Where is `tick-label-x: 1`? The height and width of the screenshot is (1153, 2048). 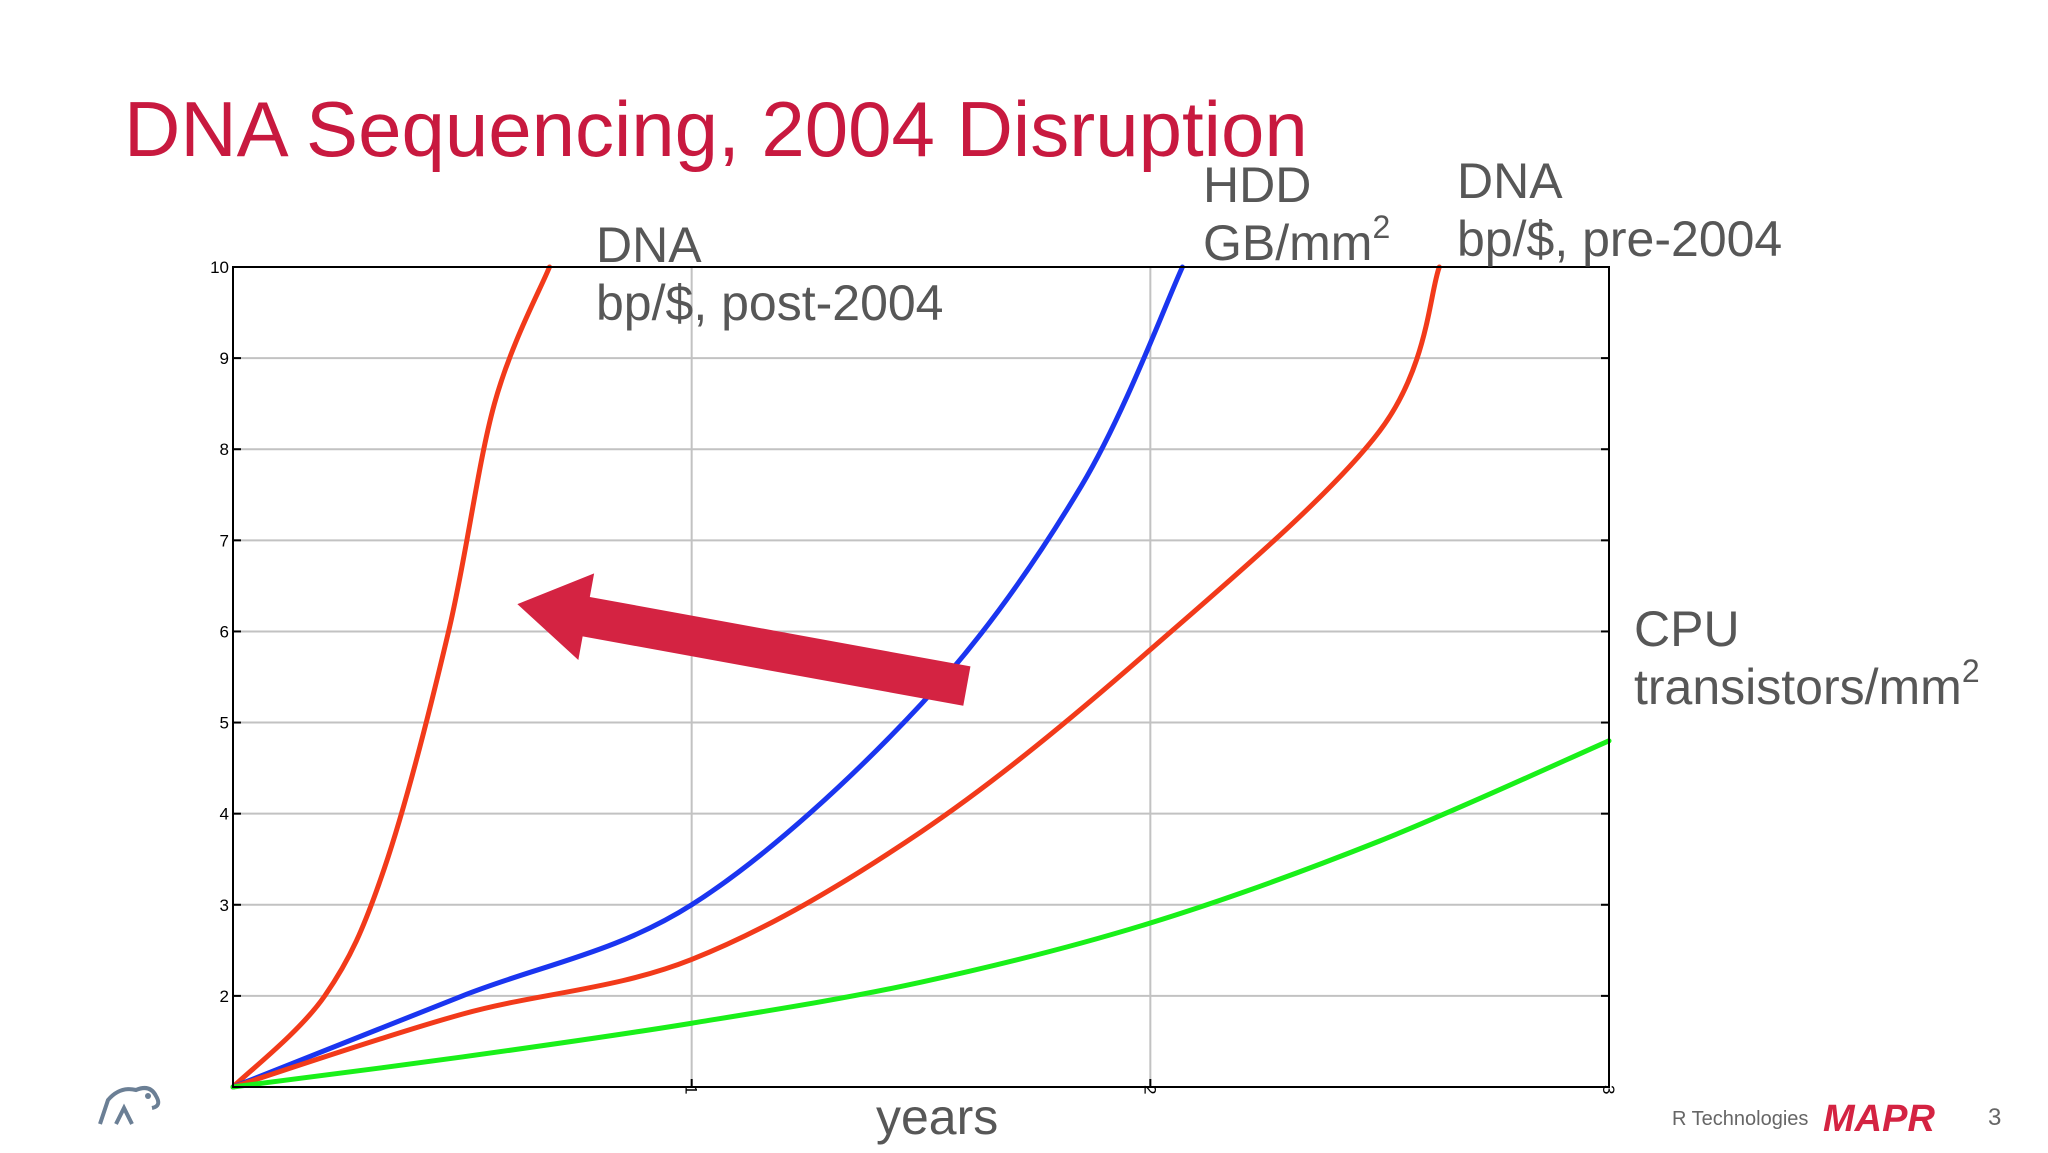 tick-label-x: 1 is located at coordinates (691, 1089).